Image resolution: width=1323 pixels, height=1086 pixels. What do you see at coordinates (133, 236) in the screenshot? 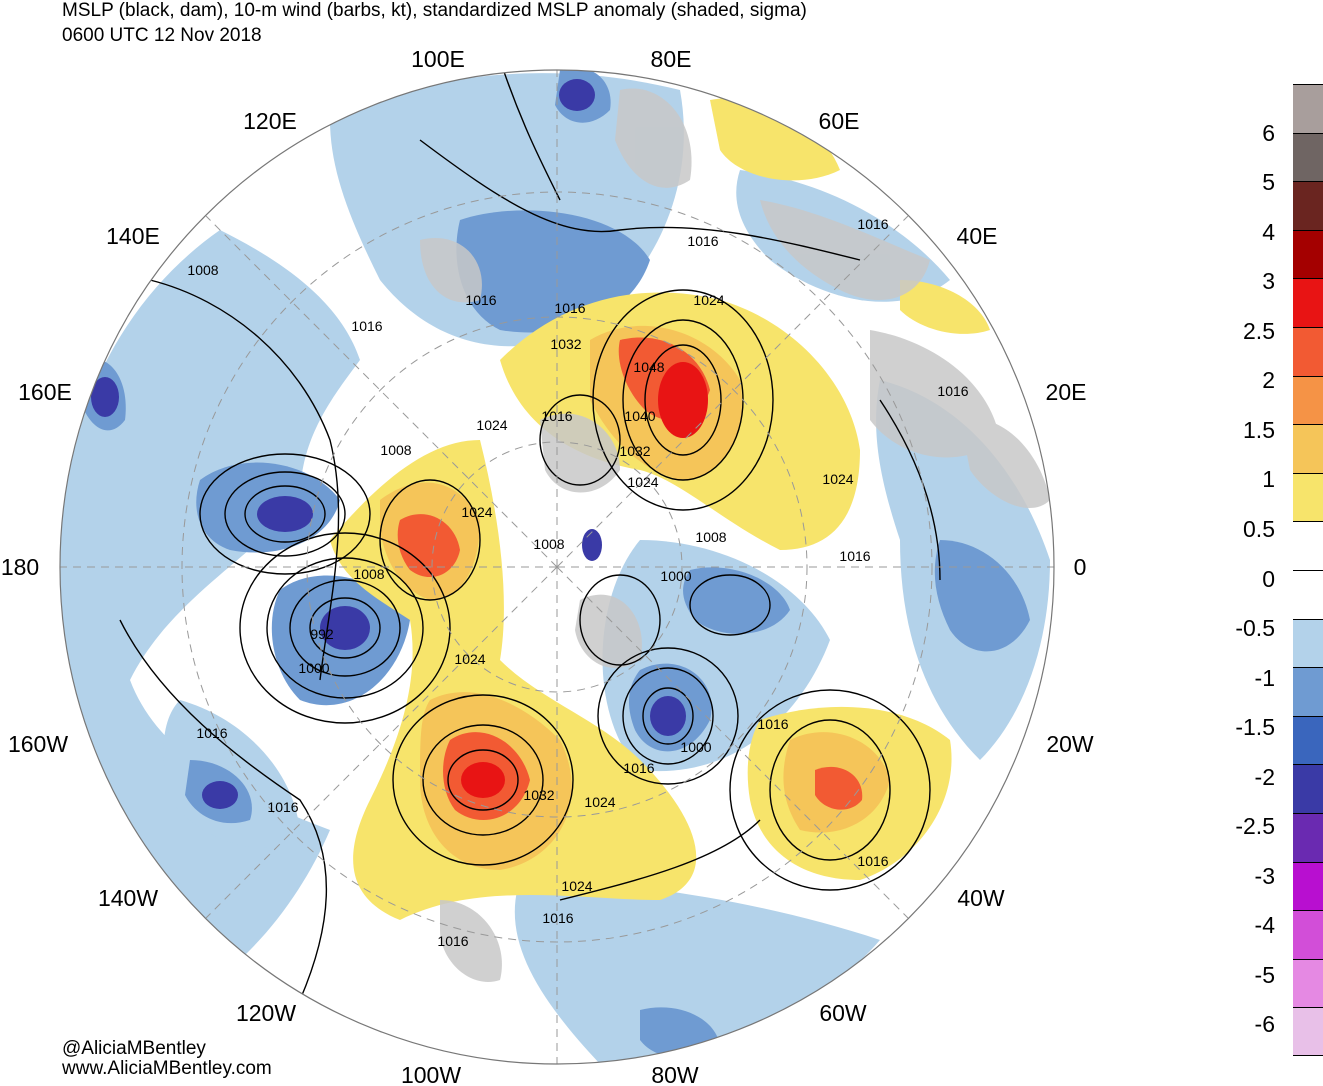
I see `lon-label-140e: 140E` at bounding box center [133, 236].